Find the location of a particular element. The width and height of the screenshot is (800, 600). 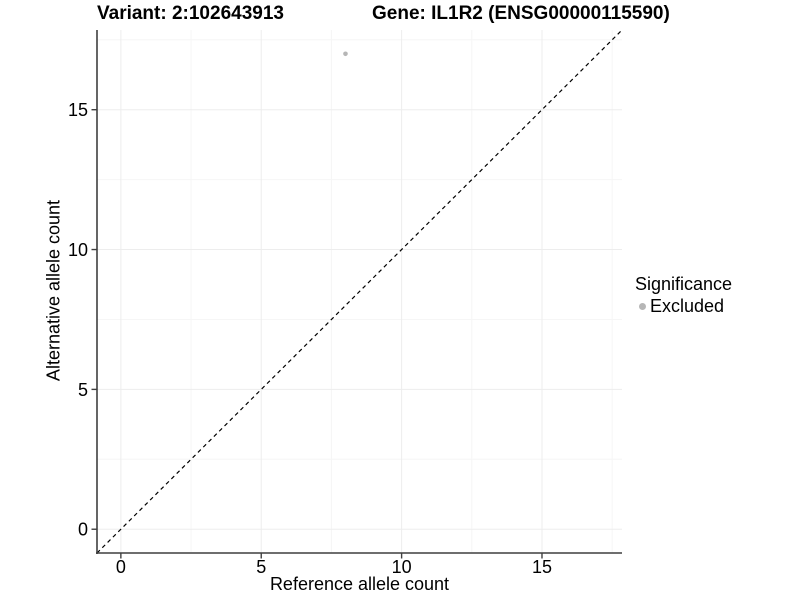

y-tick-label: 10 is located at coordinates (78, 250).